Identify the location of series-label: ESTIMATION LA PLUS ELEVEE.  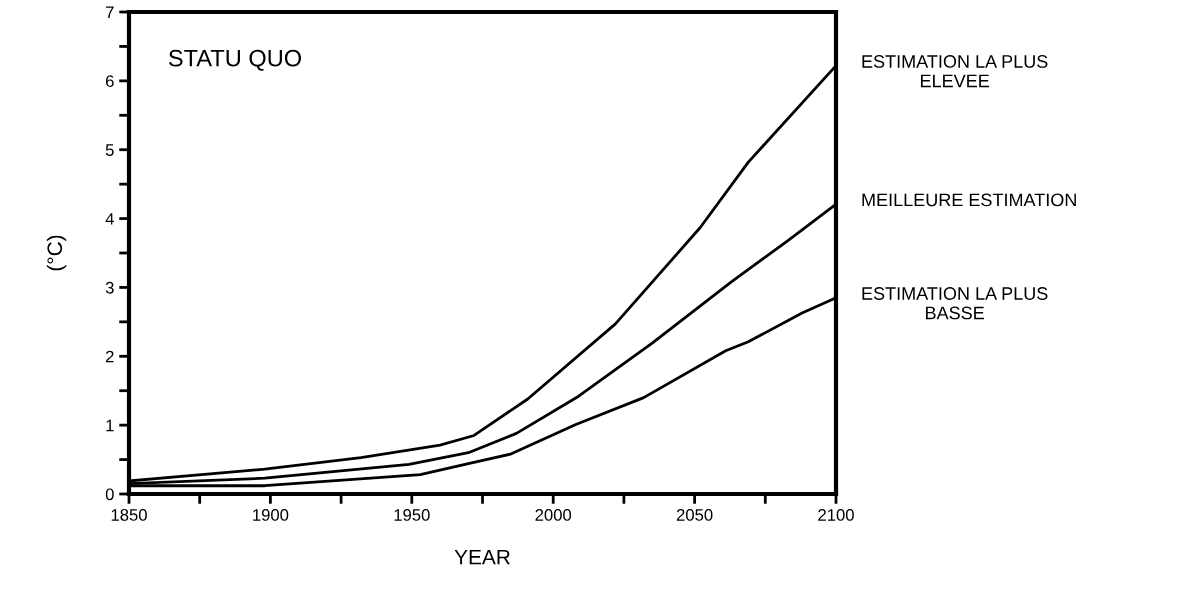
(955, 71).